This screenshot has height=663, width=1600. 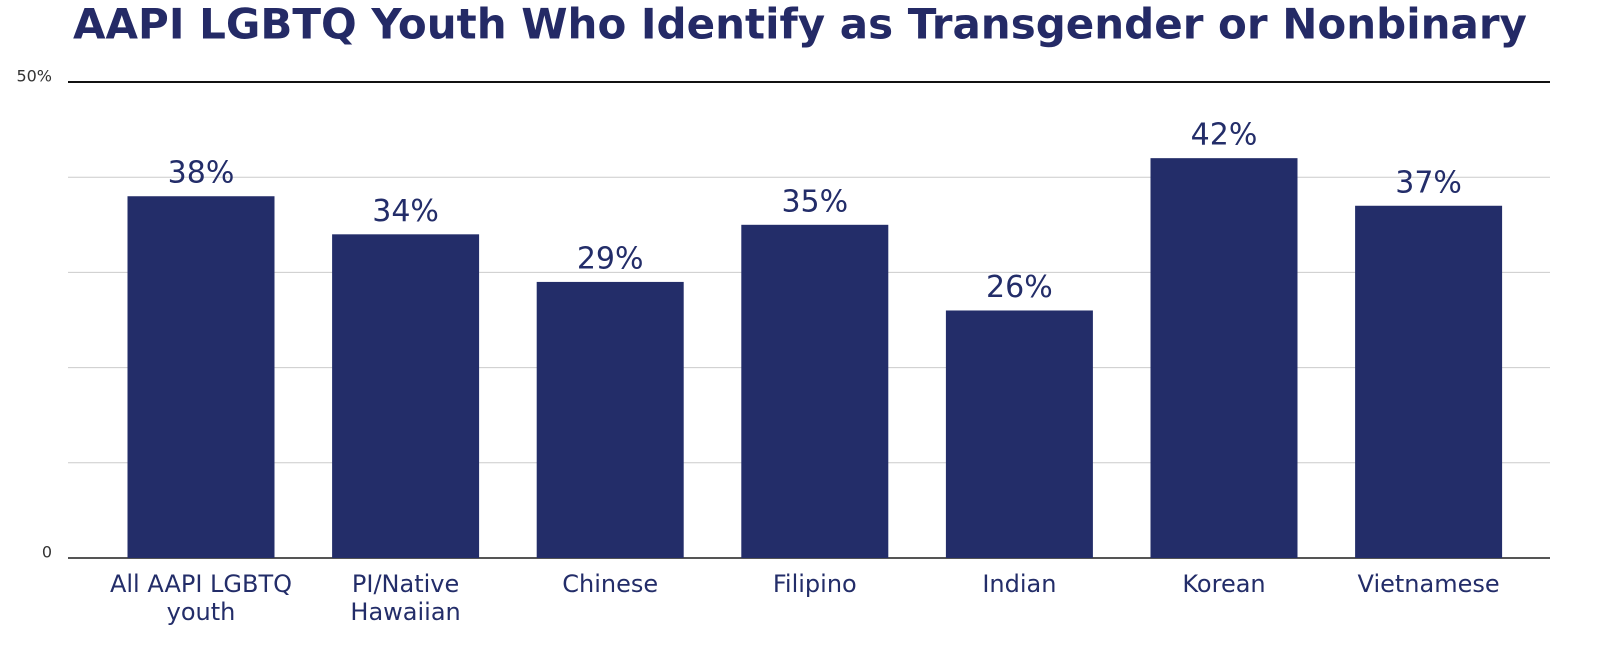 I want to click on y-tick-label: 50%, so click(x=34, y=76).